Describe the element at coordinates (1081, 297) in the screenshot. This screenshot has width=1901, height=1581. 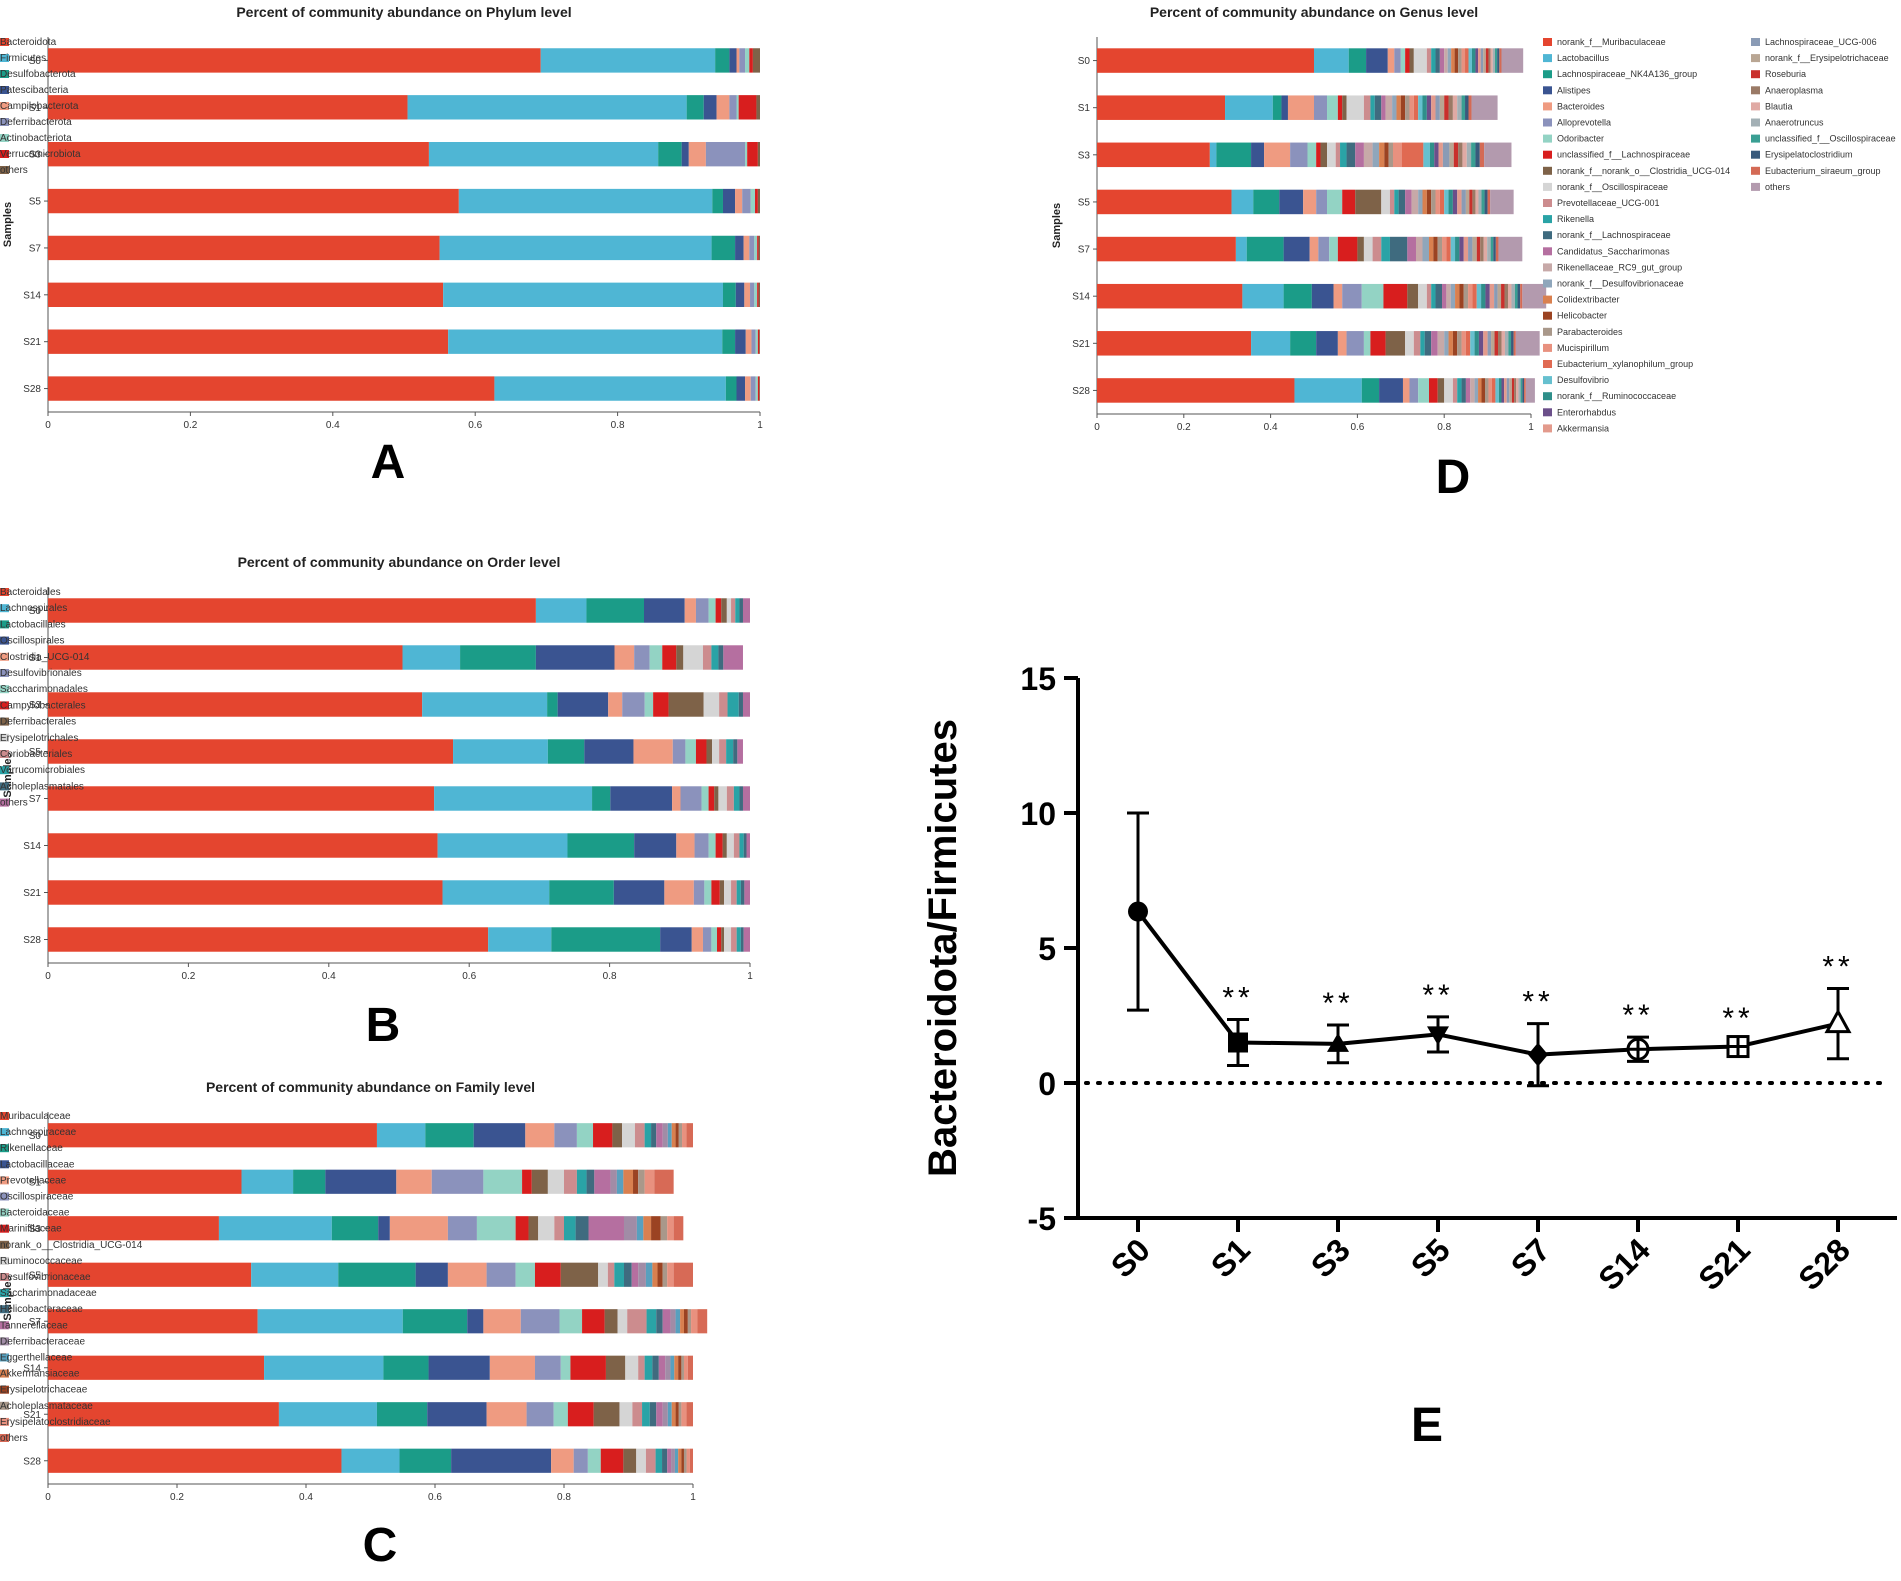
I see `y-tick-label: S14` at that location.